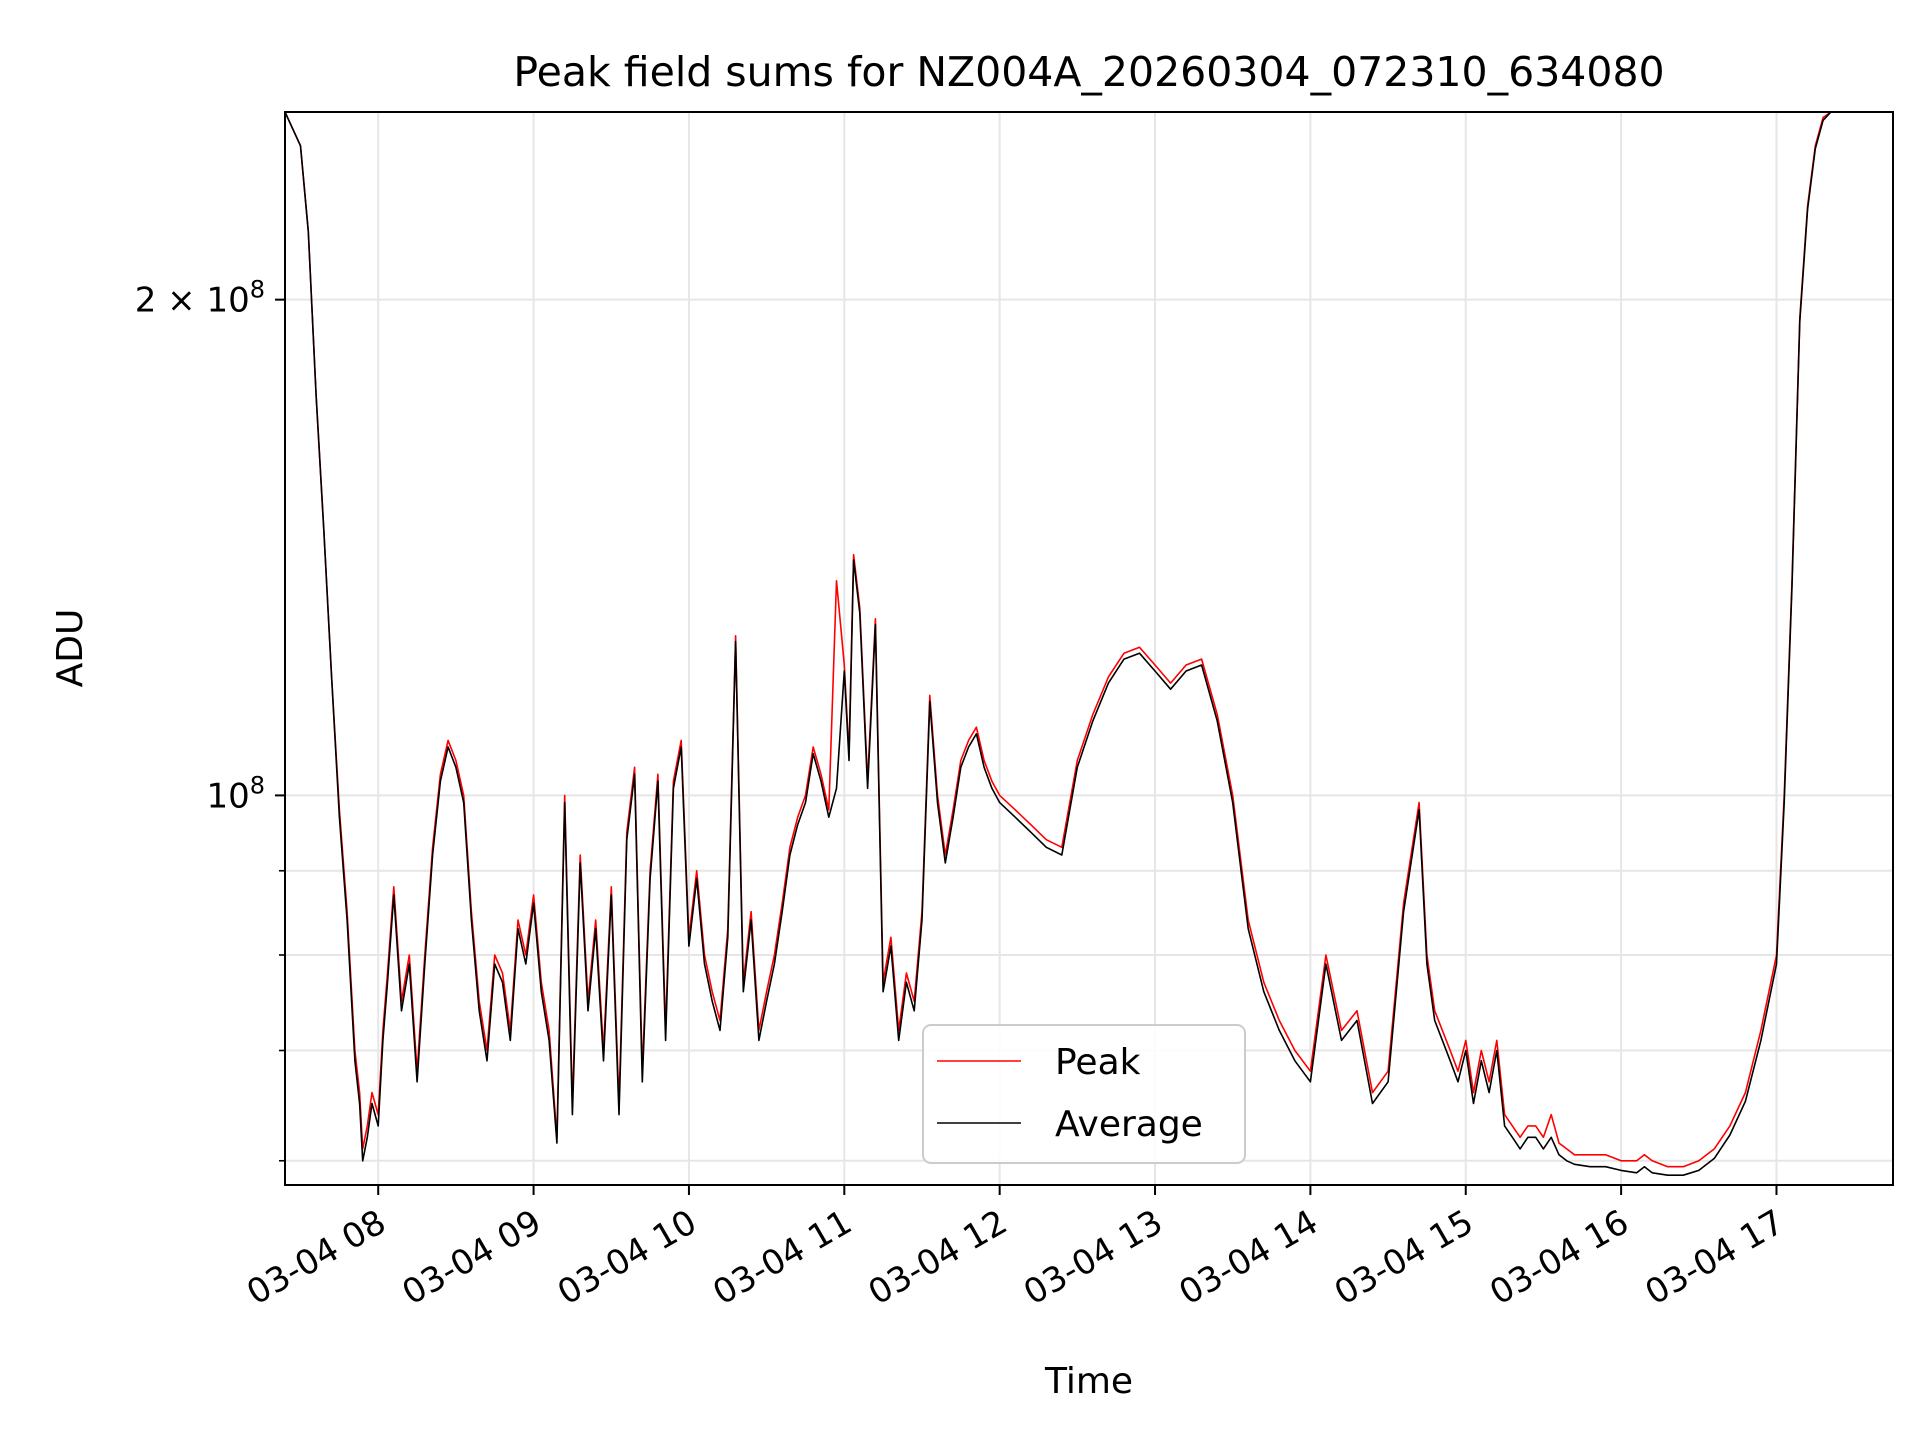 This screenshot has width=1920, height=1440. Describe the element at coordinates (1129, 1124) in the screenshot. I see `legend-label-average: Average` at that location.